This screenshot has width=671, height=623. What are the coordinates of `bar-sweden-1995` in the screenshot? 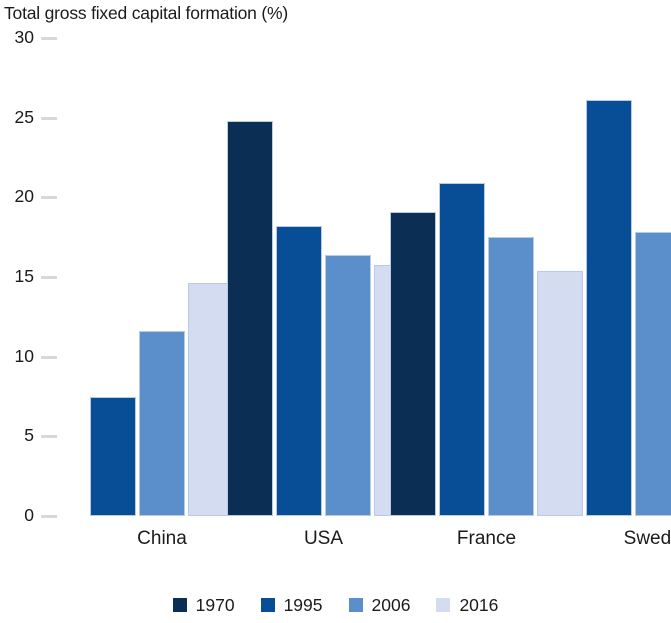 It's located at (609, 308).